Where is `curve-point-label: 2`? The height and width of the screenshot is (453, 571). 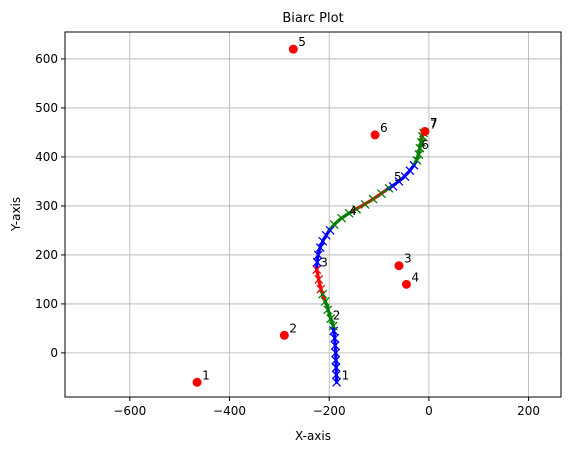 curve-point-label: 2 is located at coordinates (337, 316).